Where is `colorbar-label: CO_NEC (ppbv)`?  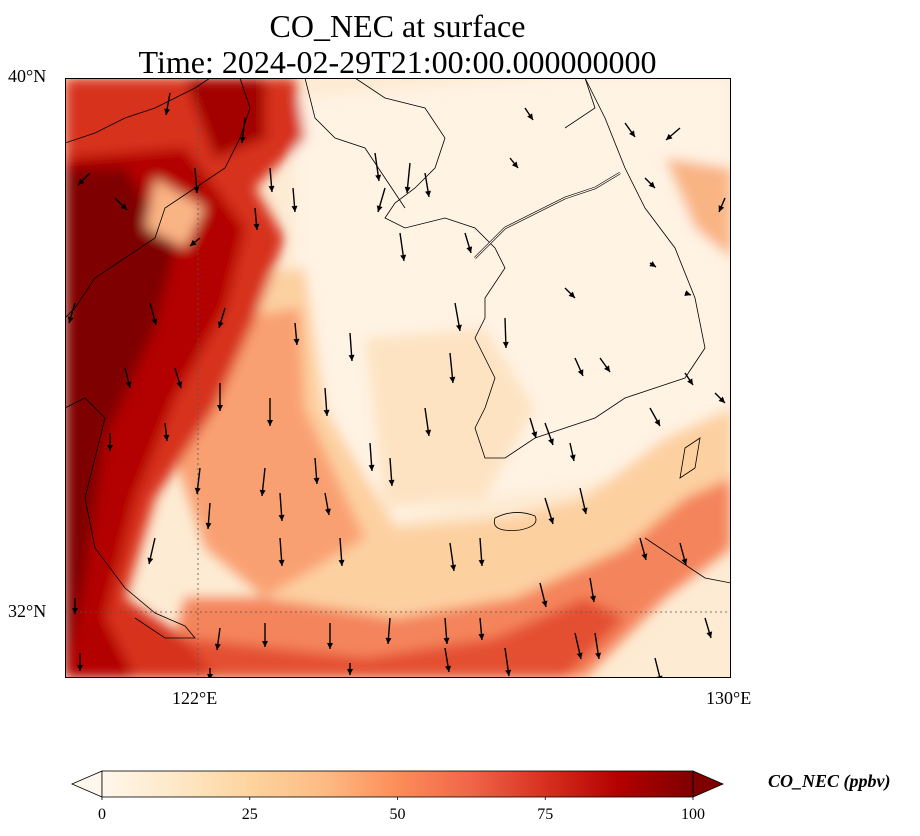 colorbar-label: CO_NEC (ppbv) is located at coordinates (829, 781).